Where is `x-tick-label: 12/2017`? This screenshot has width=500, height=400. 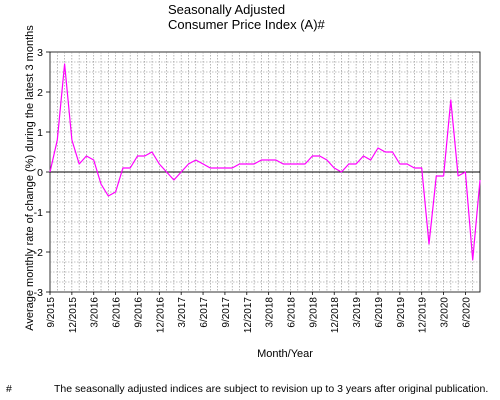
x-tick-label: 12/2017 is located at coordinates (248, 315).